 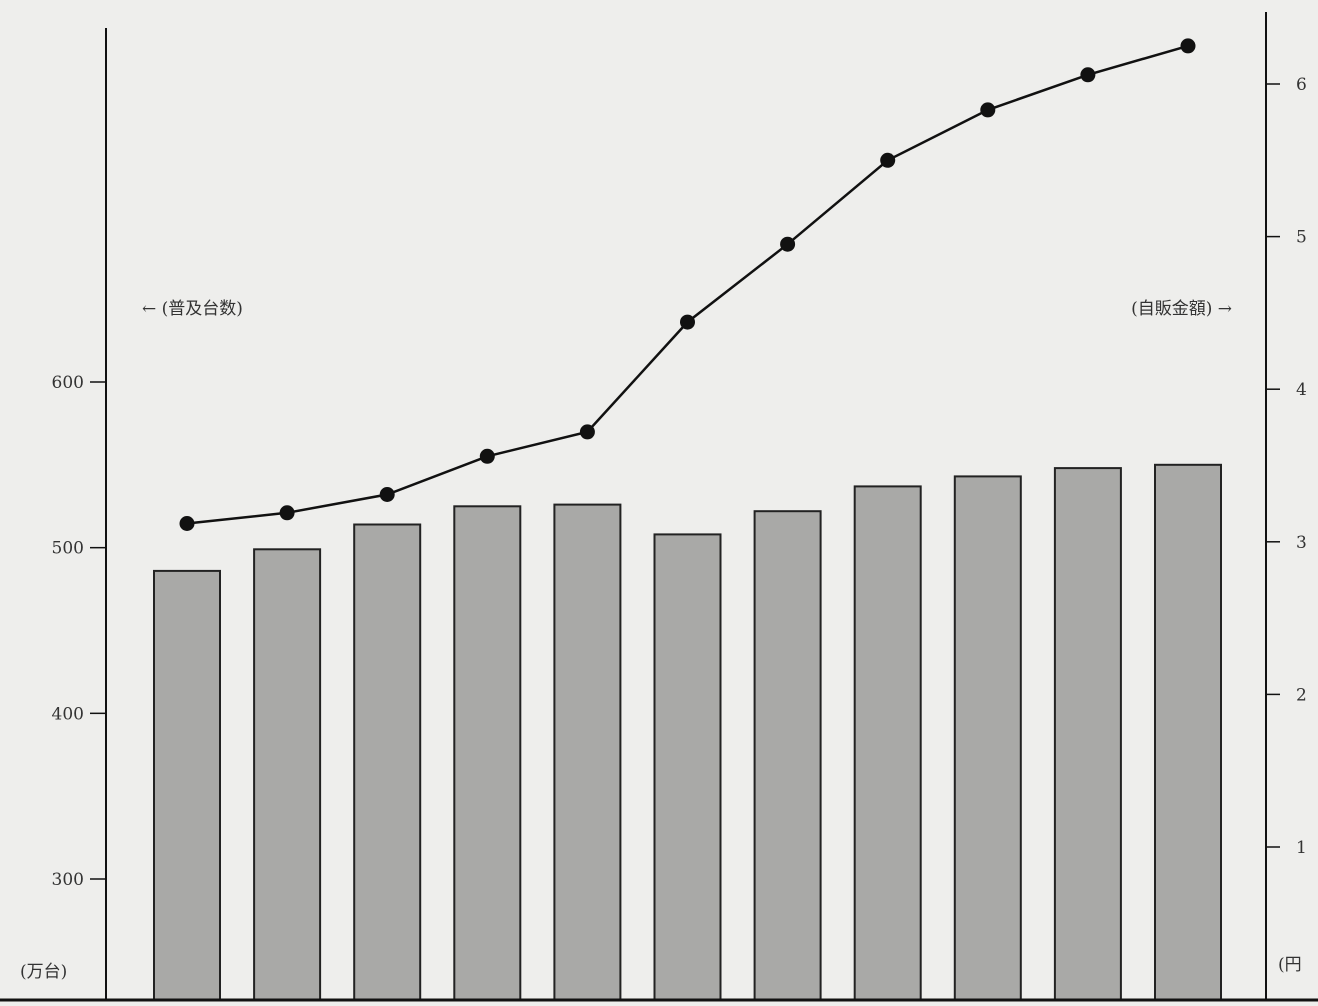 I want to click on right-tick-label: 5, so click(x=1301, y=238).